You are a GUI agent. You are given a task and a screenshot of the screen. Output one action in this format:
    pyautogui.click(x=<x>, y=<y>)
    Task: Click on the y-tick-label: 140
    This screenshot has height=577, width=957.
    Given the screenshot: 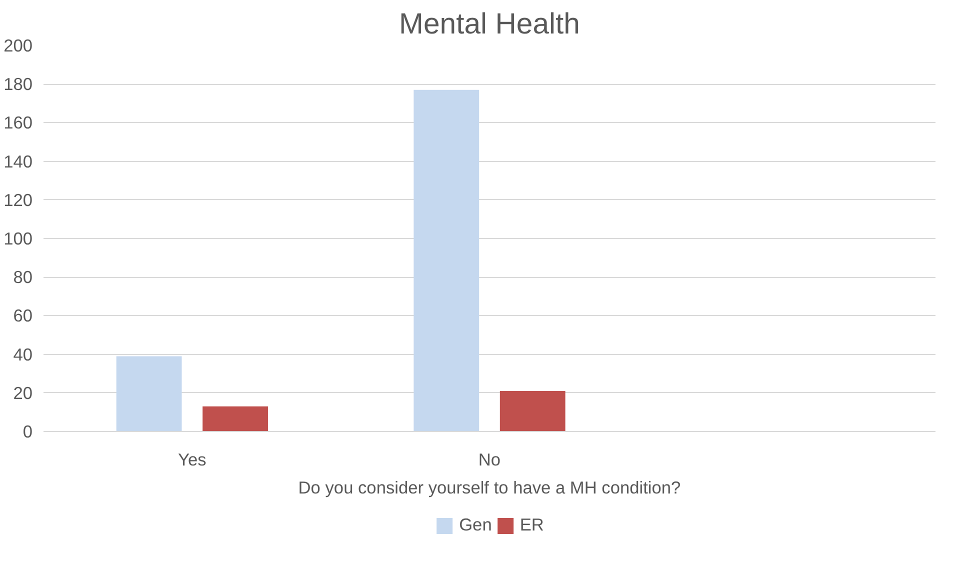 What is the action you would take?
    pyautogui.click(x=18, y=161)
    